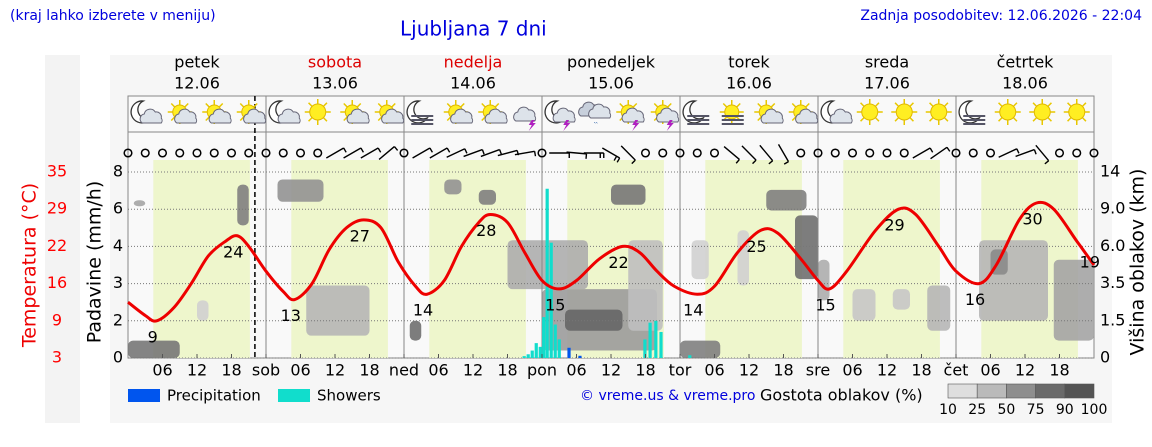 The height and width of the screenshot is (447, 1152). Describe the element at coordinates (423, 310) in the screenshot. I see `temperature-label: 14` at that location.